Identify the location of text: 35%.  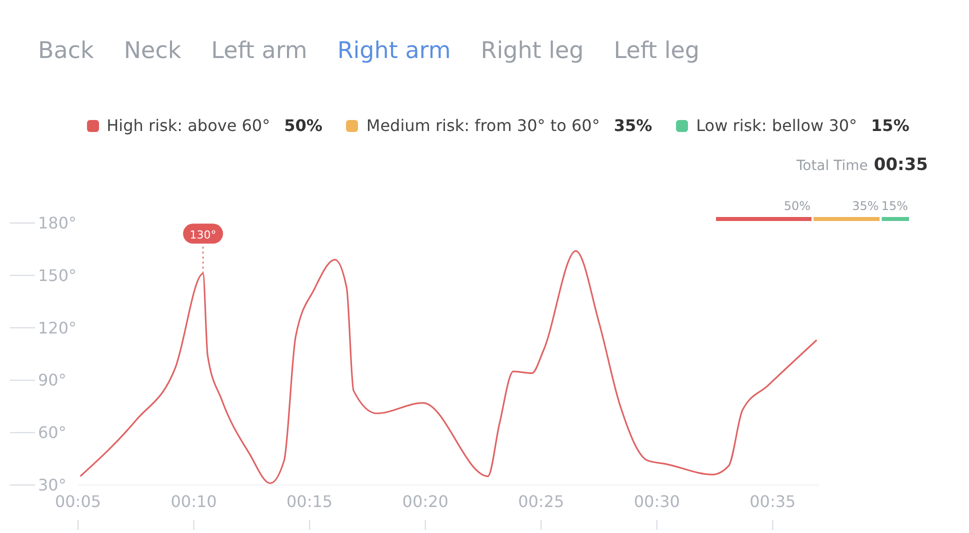
(633, 125).